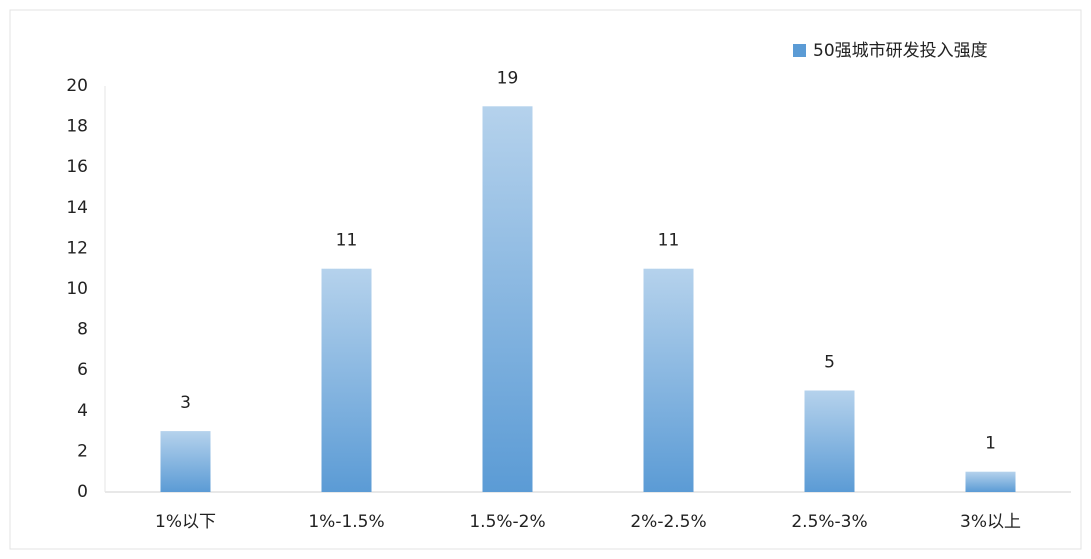  Describe the element at coordinates (82, 411) in the screenshot. I see `y-tick-label: 4` at that location.